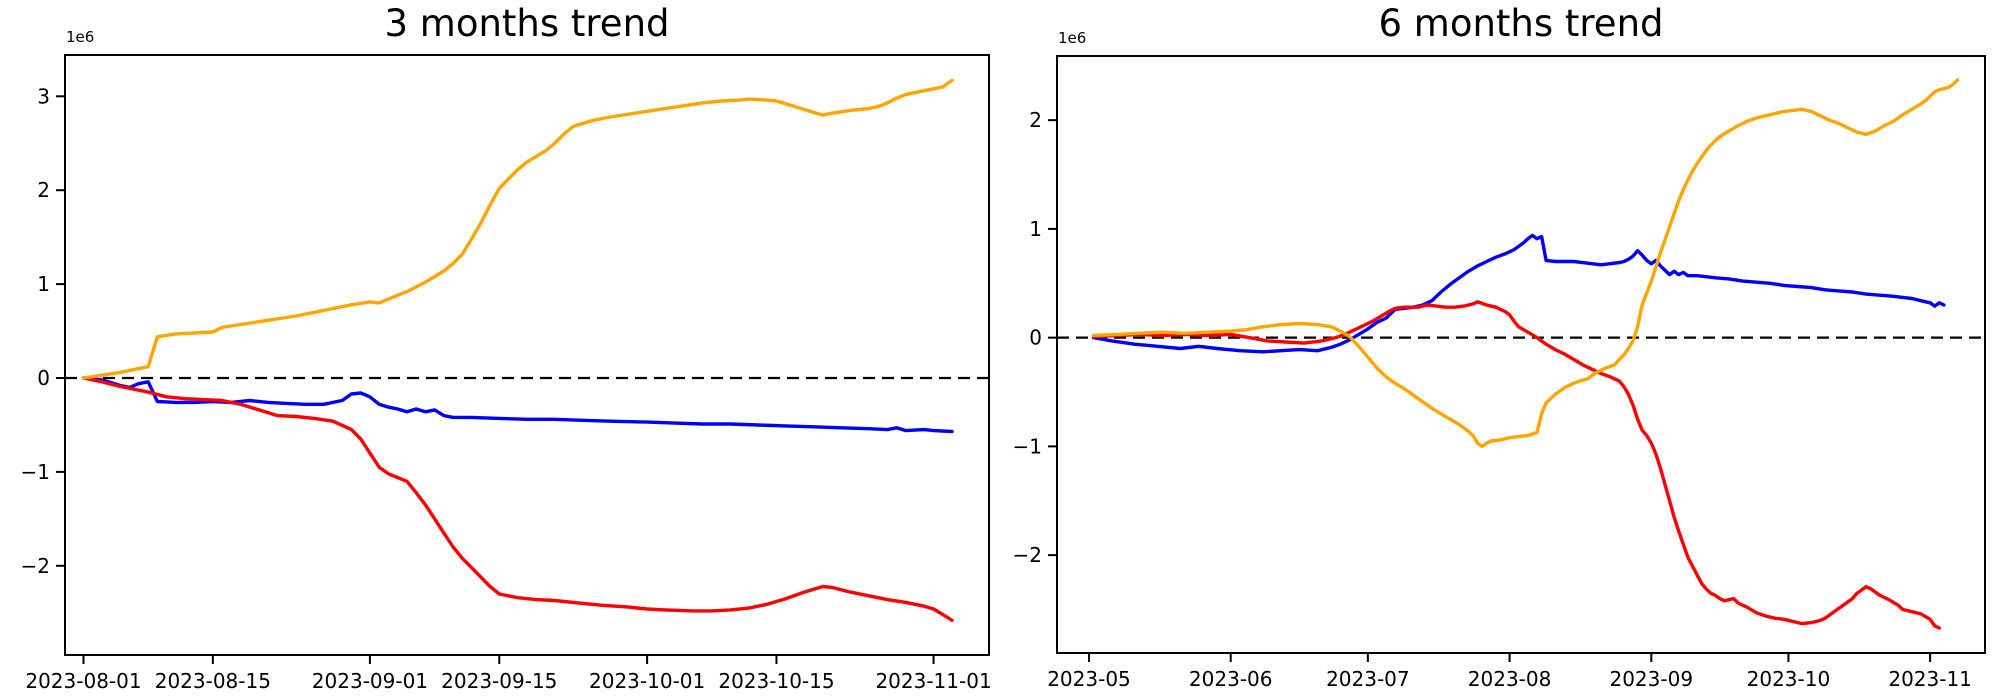  I want to click on chart-title-6-months: 6 months trend, so click(1521, 23).